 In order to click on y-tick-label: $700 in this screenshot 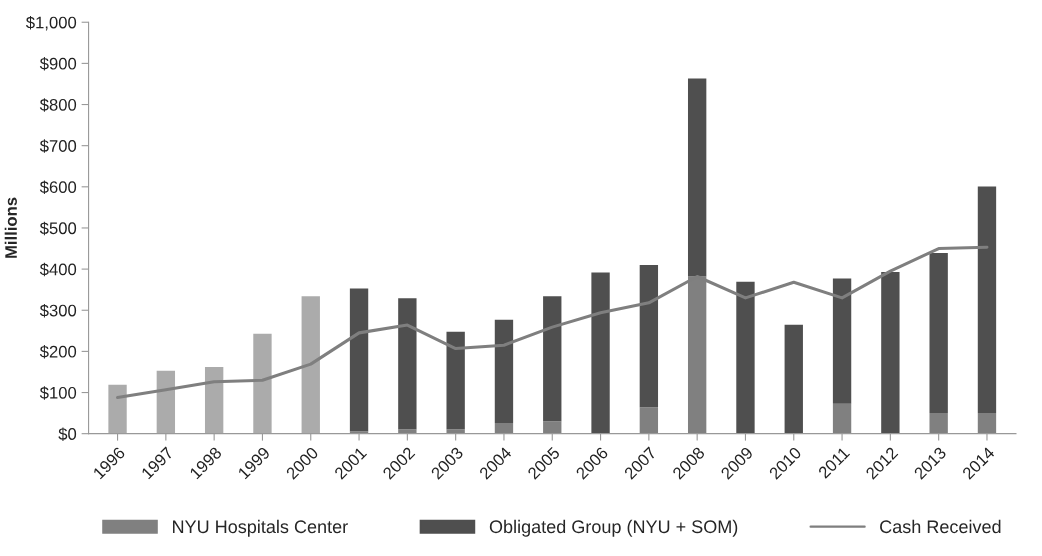, I will do `click(58, 146)`.